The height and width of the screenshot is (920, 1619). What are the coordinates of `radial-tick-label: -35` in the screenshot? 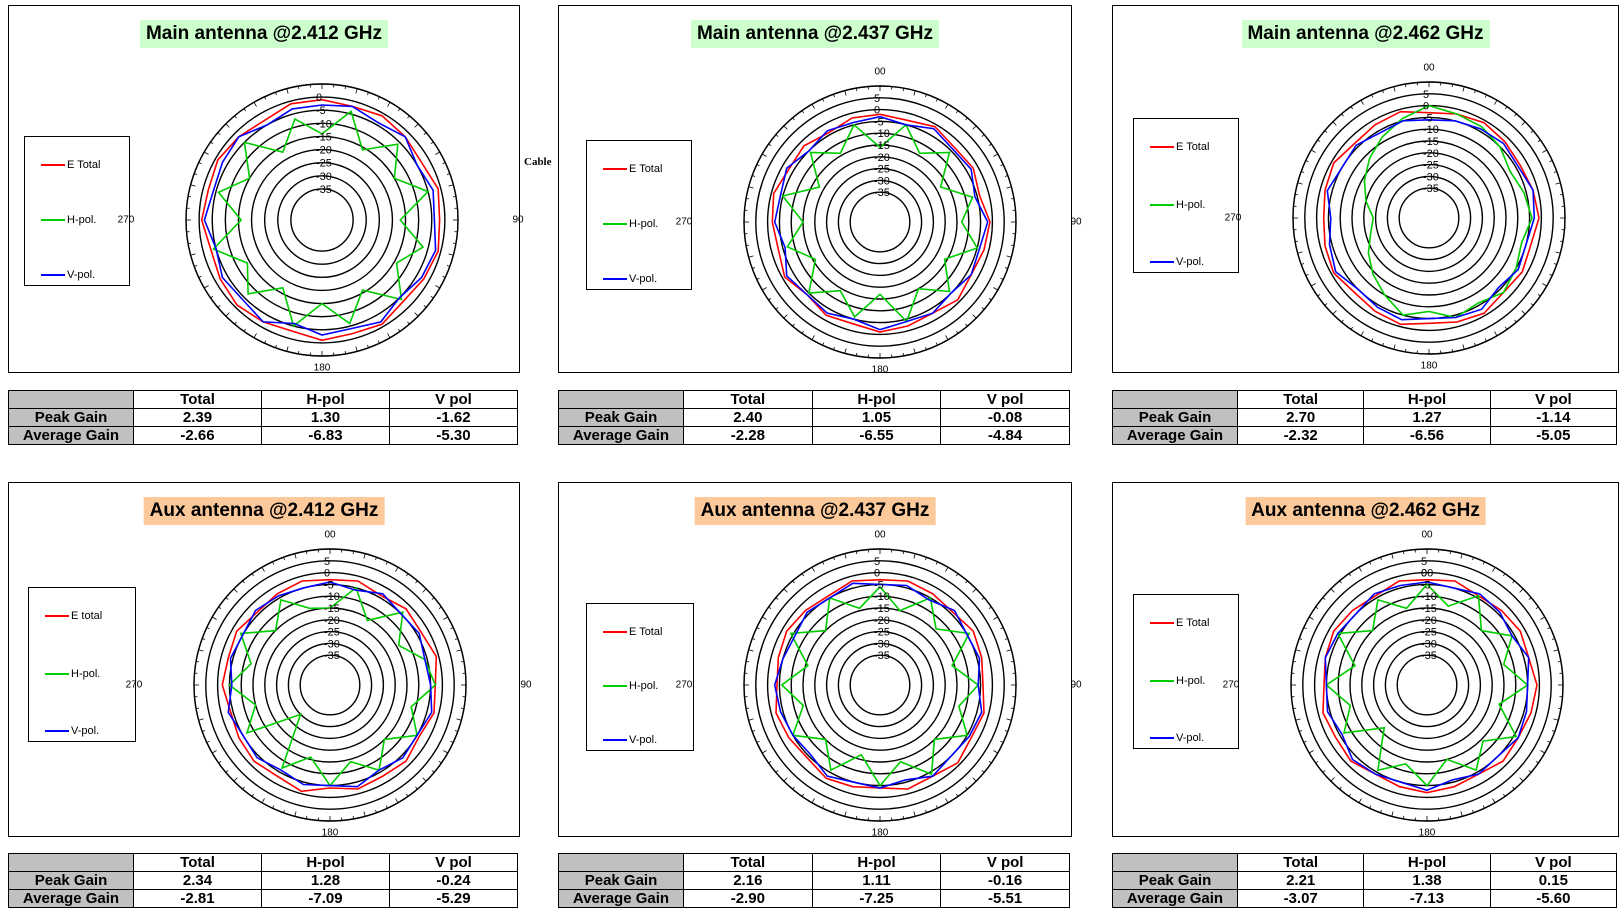 It's located at (332, 656).